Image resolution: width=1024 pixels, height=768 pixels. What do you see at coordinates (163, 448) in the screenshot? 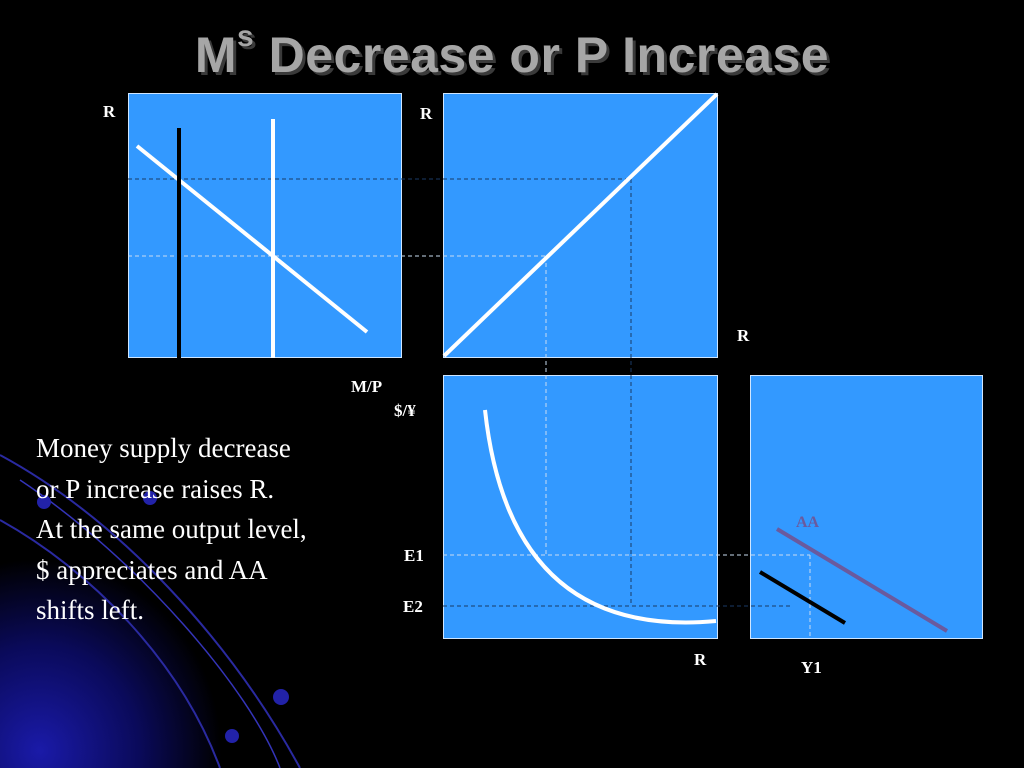
I see `caption-line: Money supply decrease` at bounding box center [163, 448].